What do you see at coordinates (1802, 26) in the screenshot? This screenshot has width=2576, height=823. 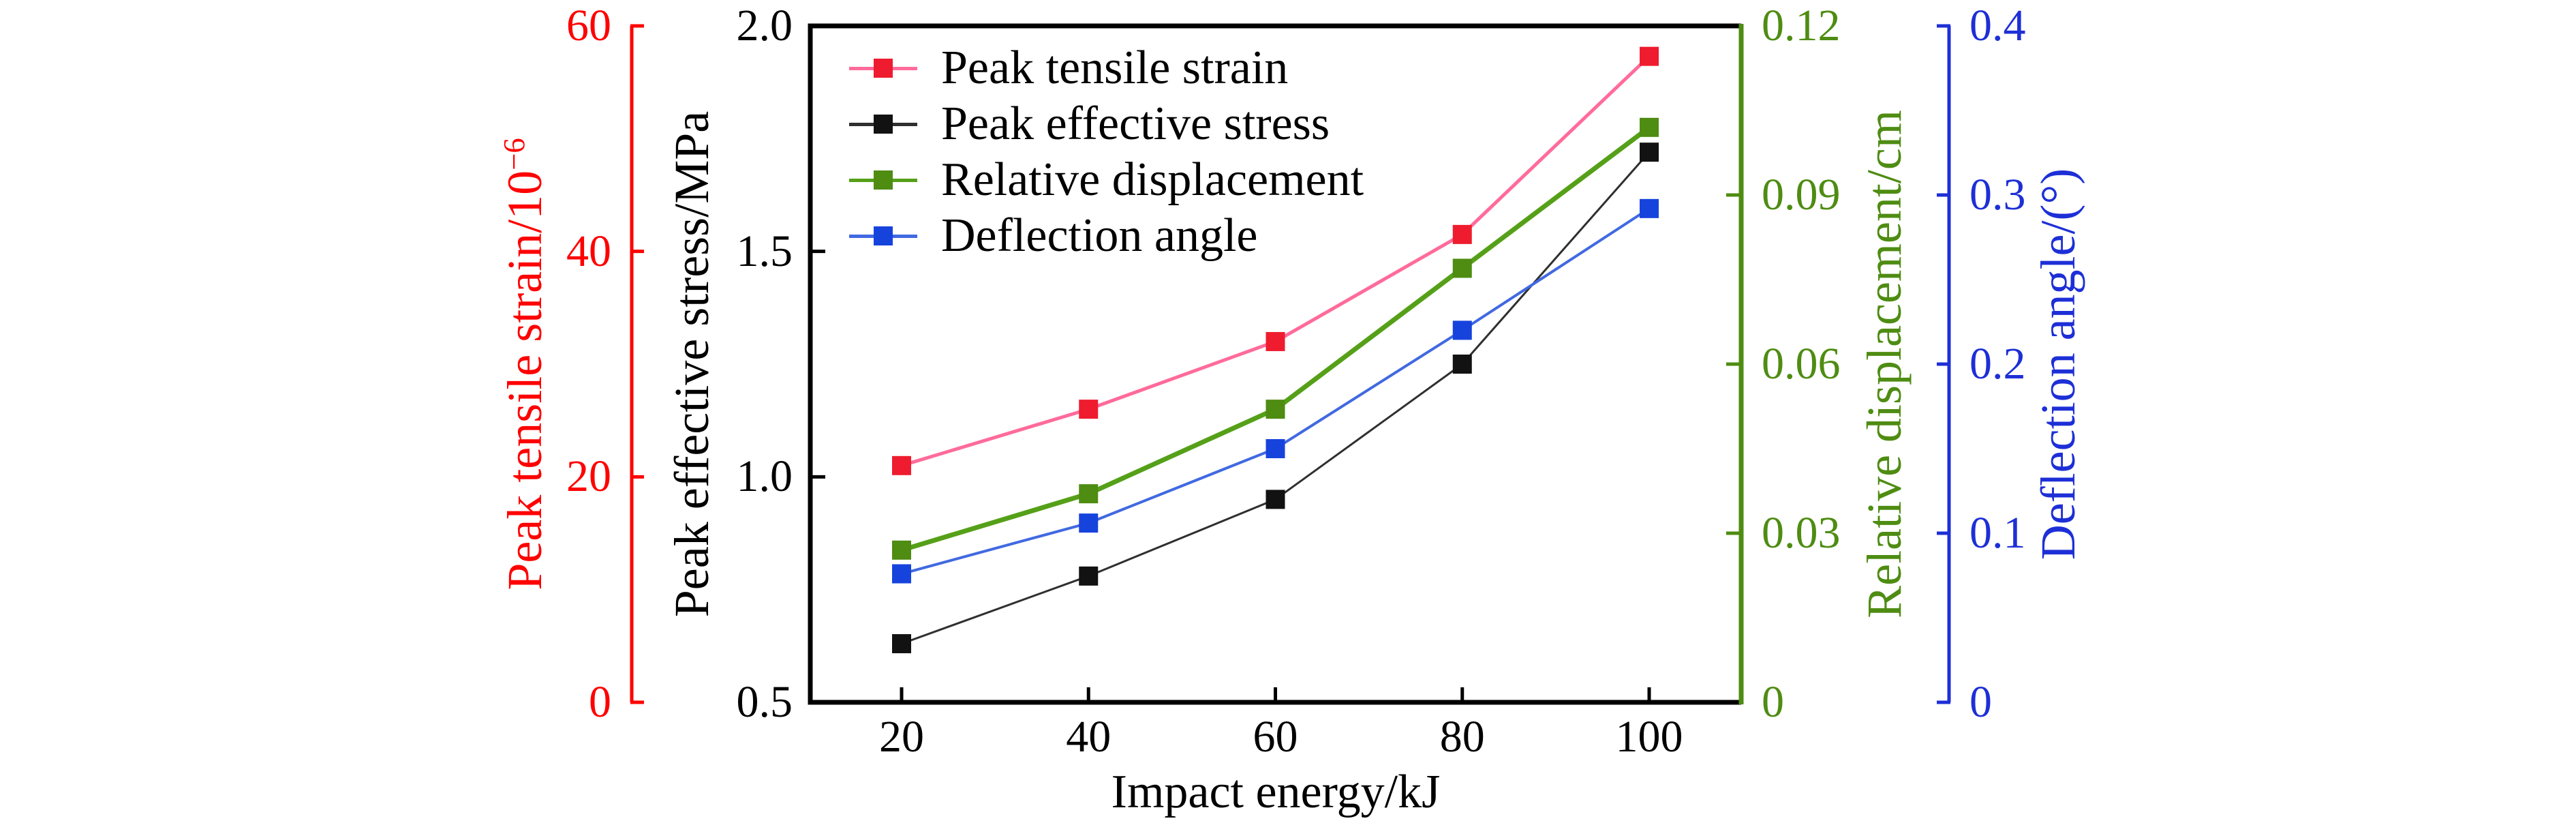 I see `y-tick-label-displacement: 0.12` at bounding box center [1802, 26].